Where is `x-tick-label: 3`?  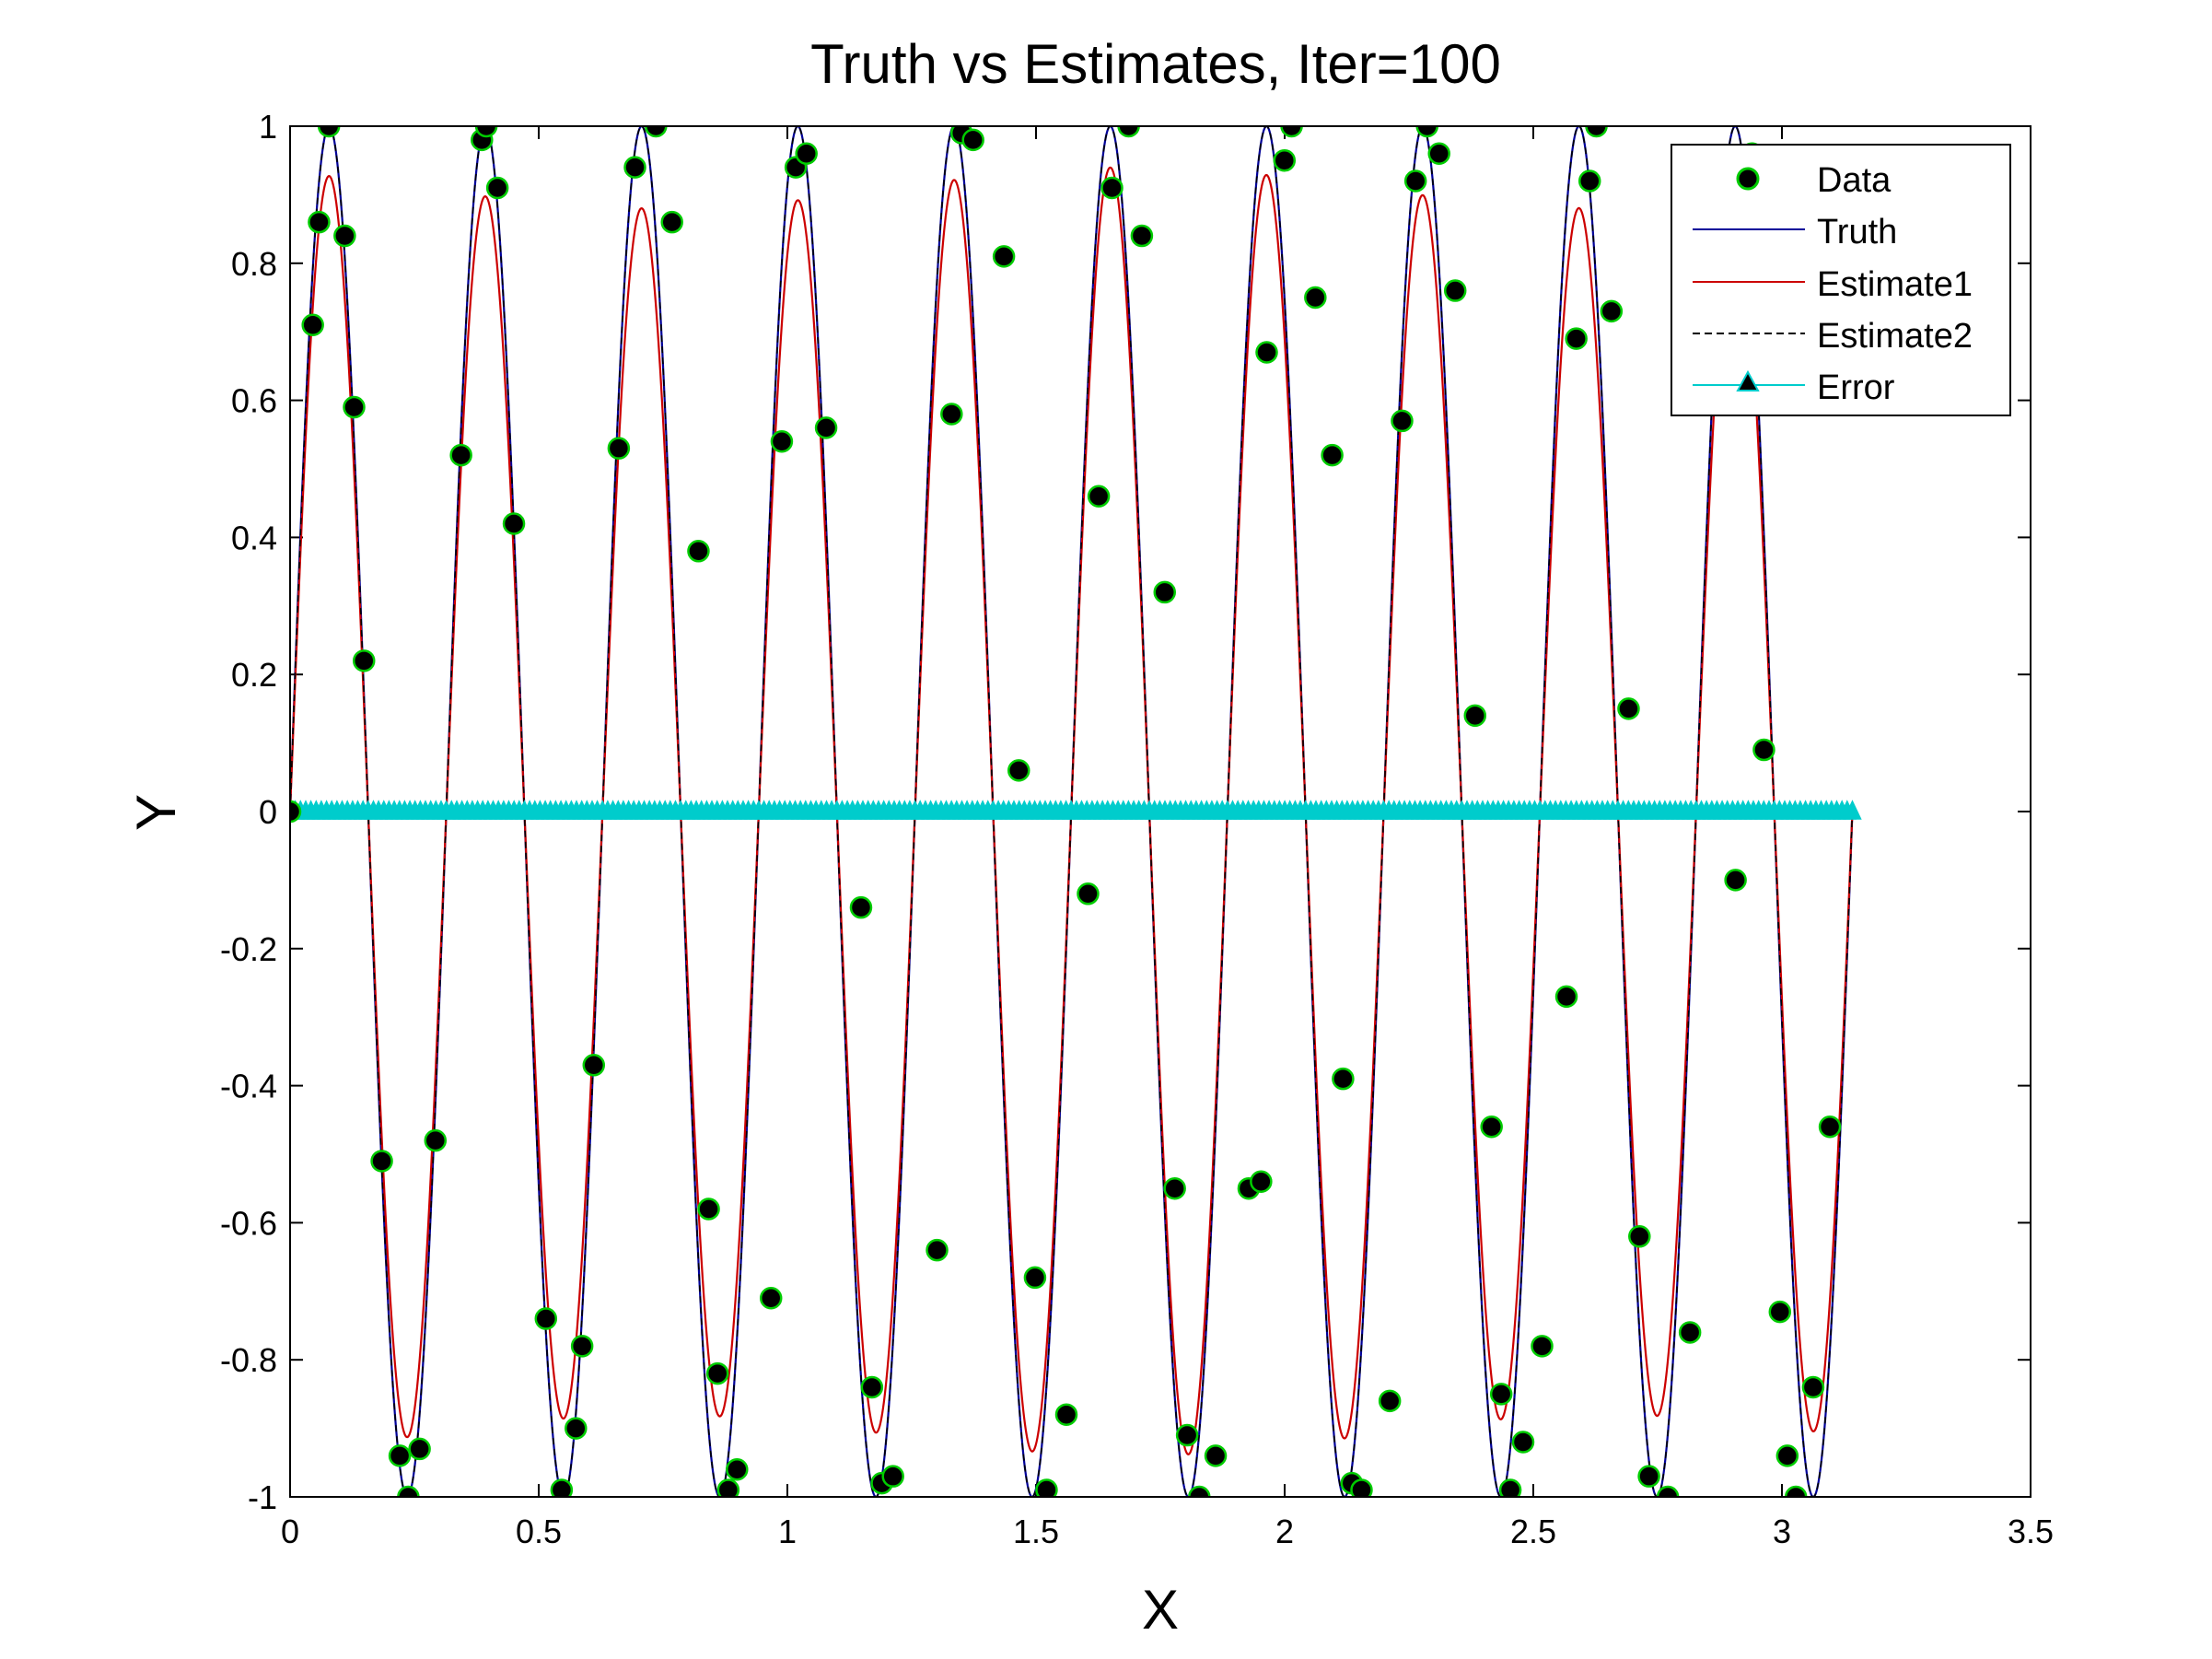 x-tick-label: 3 is located at coordinates (1782, 1531).